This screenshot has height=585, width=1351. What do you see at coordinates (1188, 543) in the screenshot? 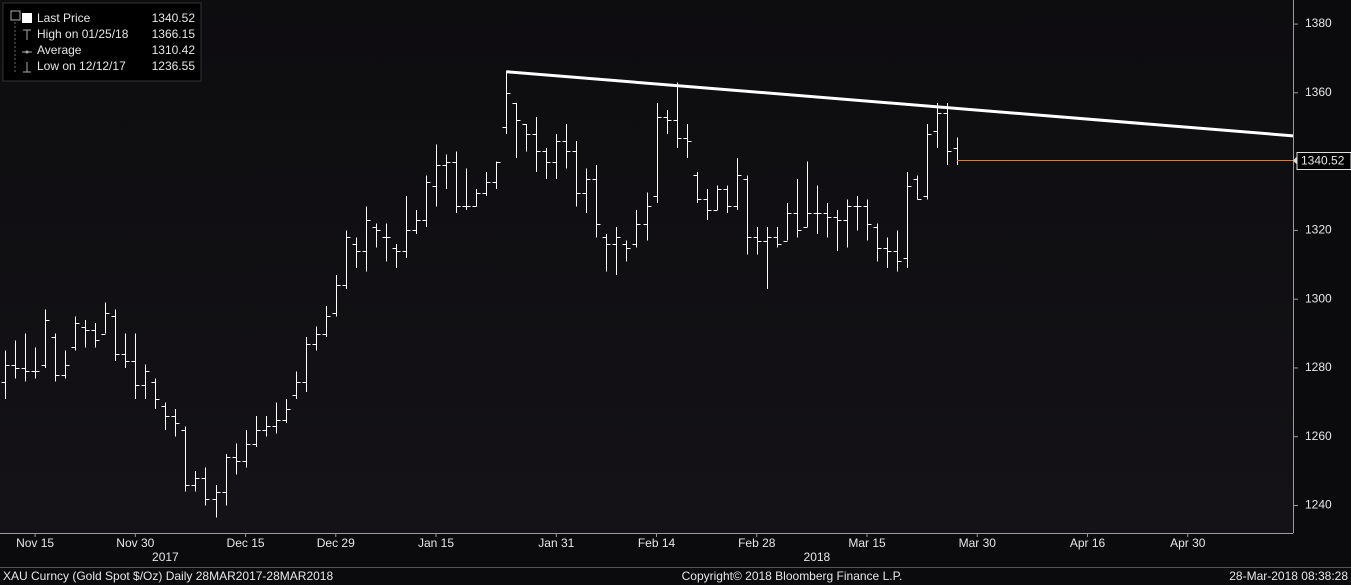
I see `x-tick-label: Apr 30` at bounding box center [1188, 543].